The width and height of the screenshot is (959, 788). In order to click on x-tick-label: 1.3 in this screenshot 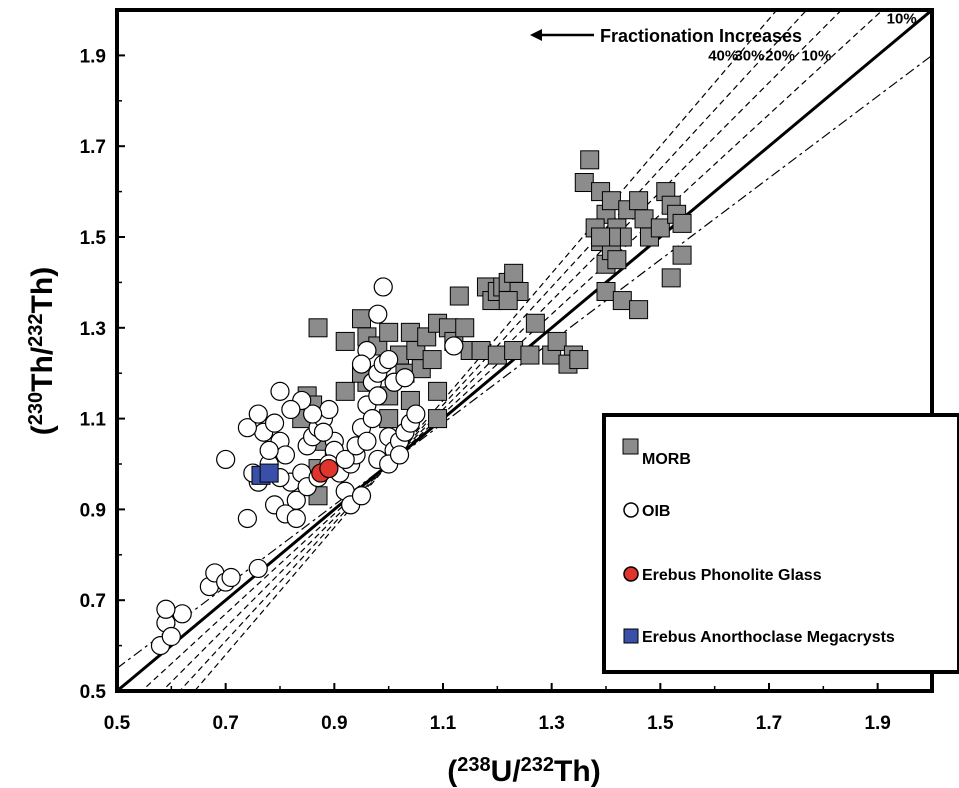, I will do `click(551, 723)`.